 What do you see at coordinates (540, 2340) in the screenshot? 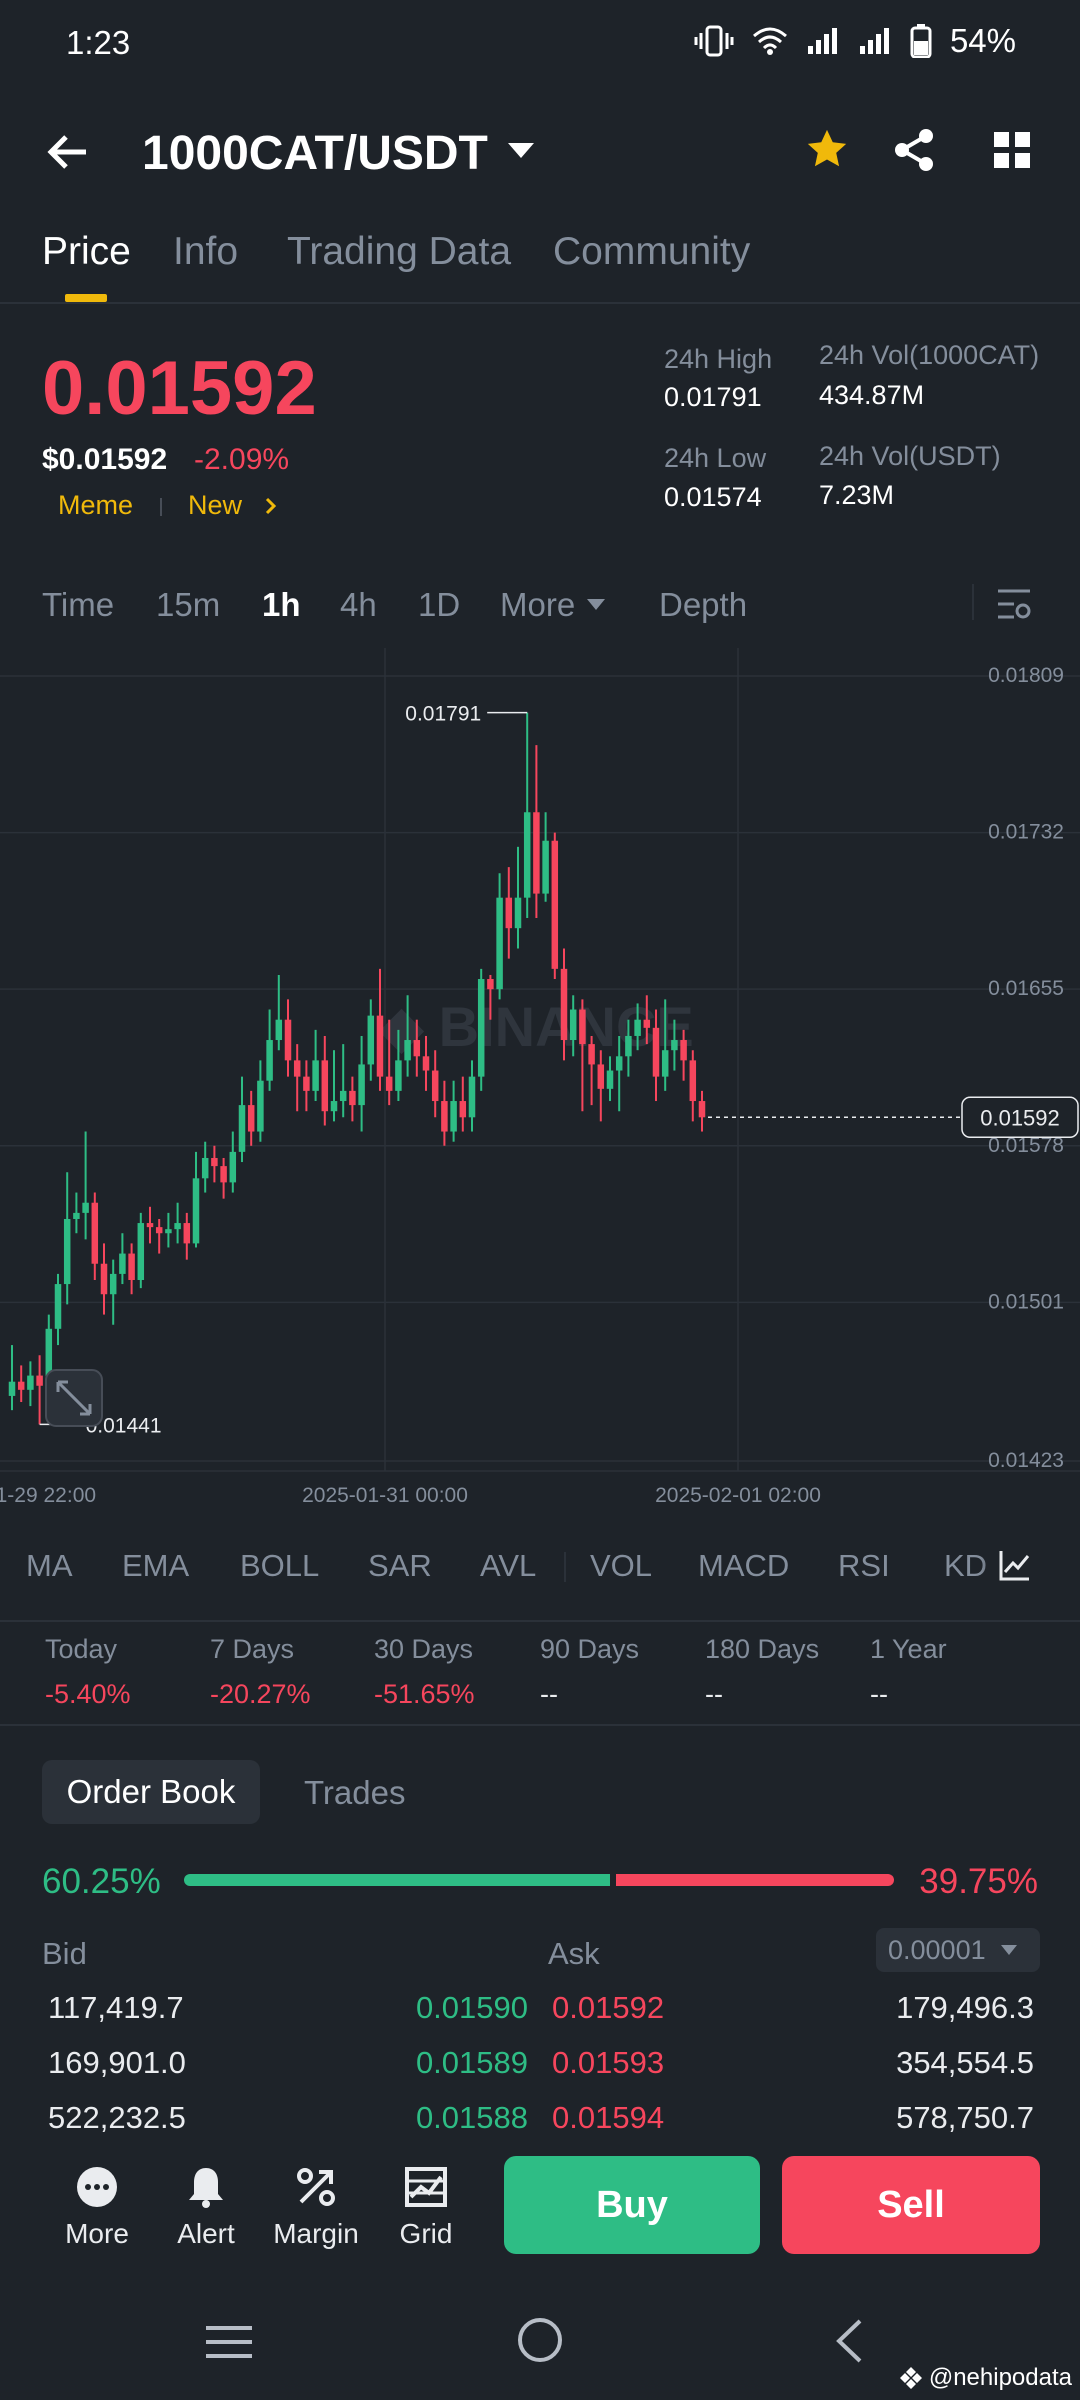
I see `home-icon` at bounding box center [540, 2340].